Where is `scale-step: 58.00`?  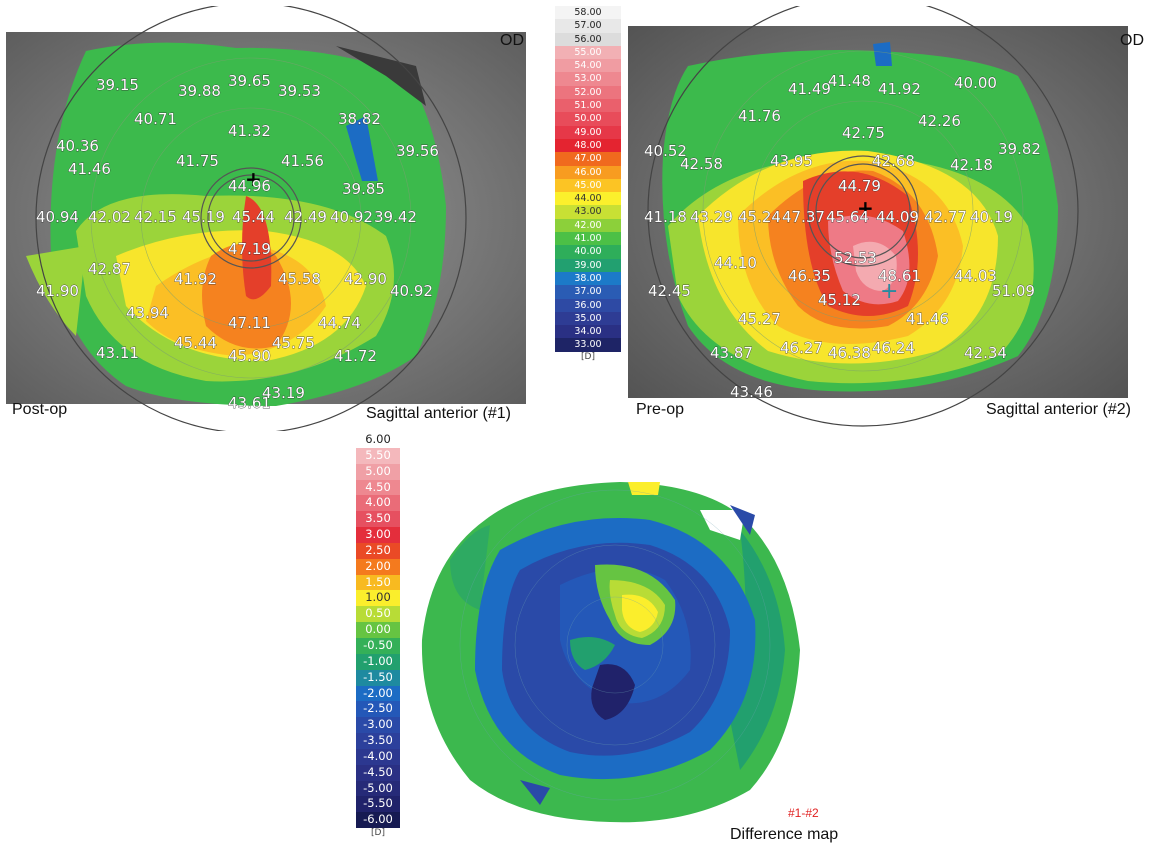
scale-step: 58.00 is located at coordinates (588, 13).